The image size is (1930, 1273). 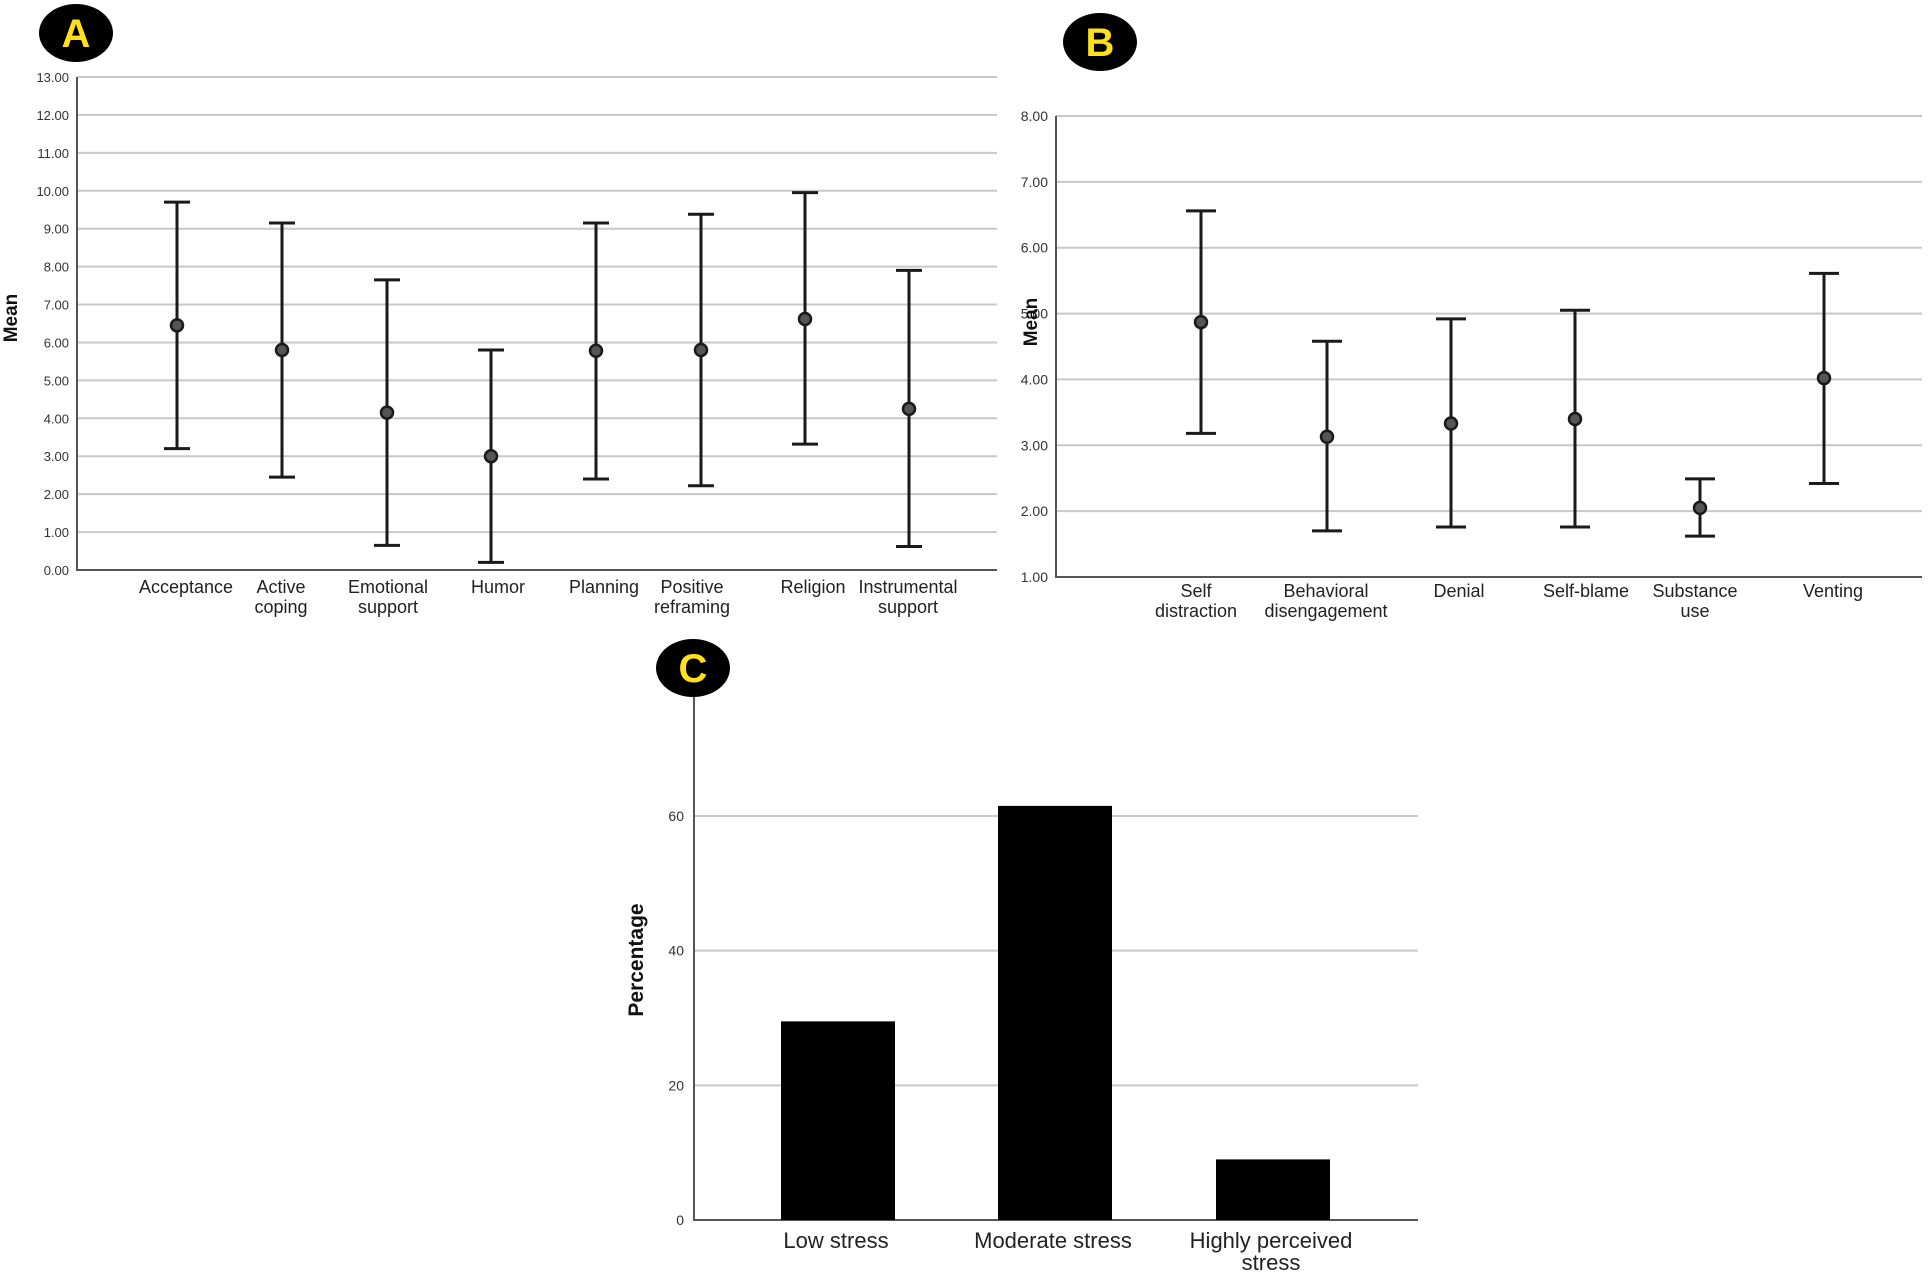 I want to click on panel-b-badge-letter: B, so click(x=1100, y=43).